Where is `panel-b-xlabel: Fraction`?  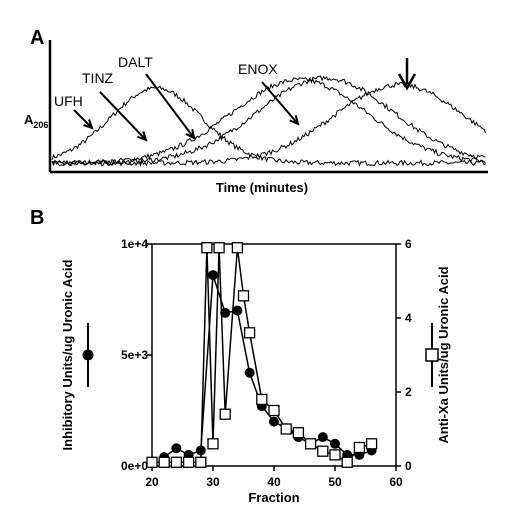 panel-b-xlabel: Fraction is located at coordinates (273, 497).